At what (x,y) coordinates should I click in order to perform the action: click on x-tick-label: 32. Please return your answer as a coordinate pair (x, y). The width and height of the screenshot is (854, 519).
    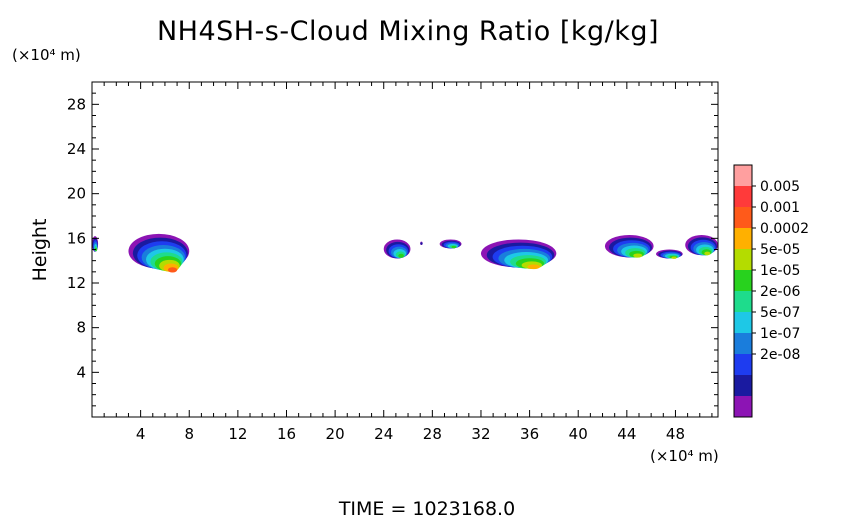
    Looking at the image, I should click on (480, 434).